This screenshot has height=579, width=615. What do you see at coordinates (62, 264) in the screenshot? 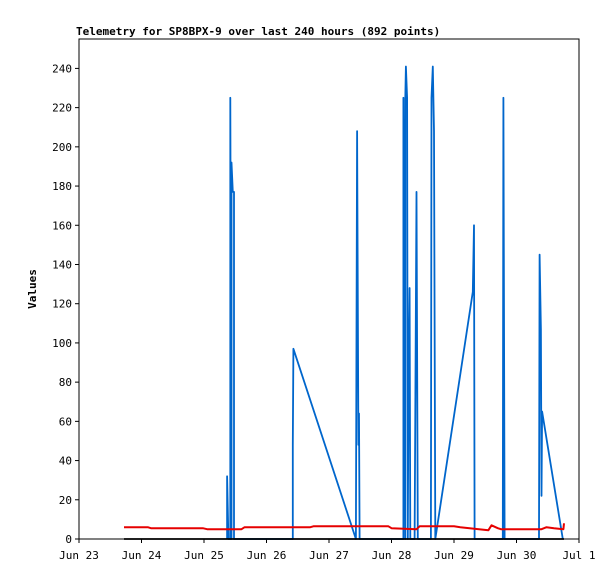
I see `y-tick-label: 140` at bounding box center [62, 264].